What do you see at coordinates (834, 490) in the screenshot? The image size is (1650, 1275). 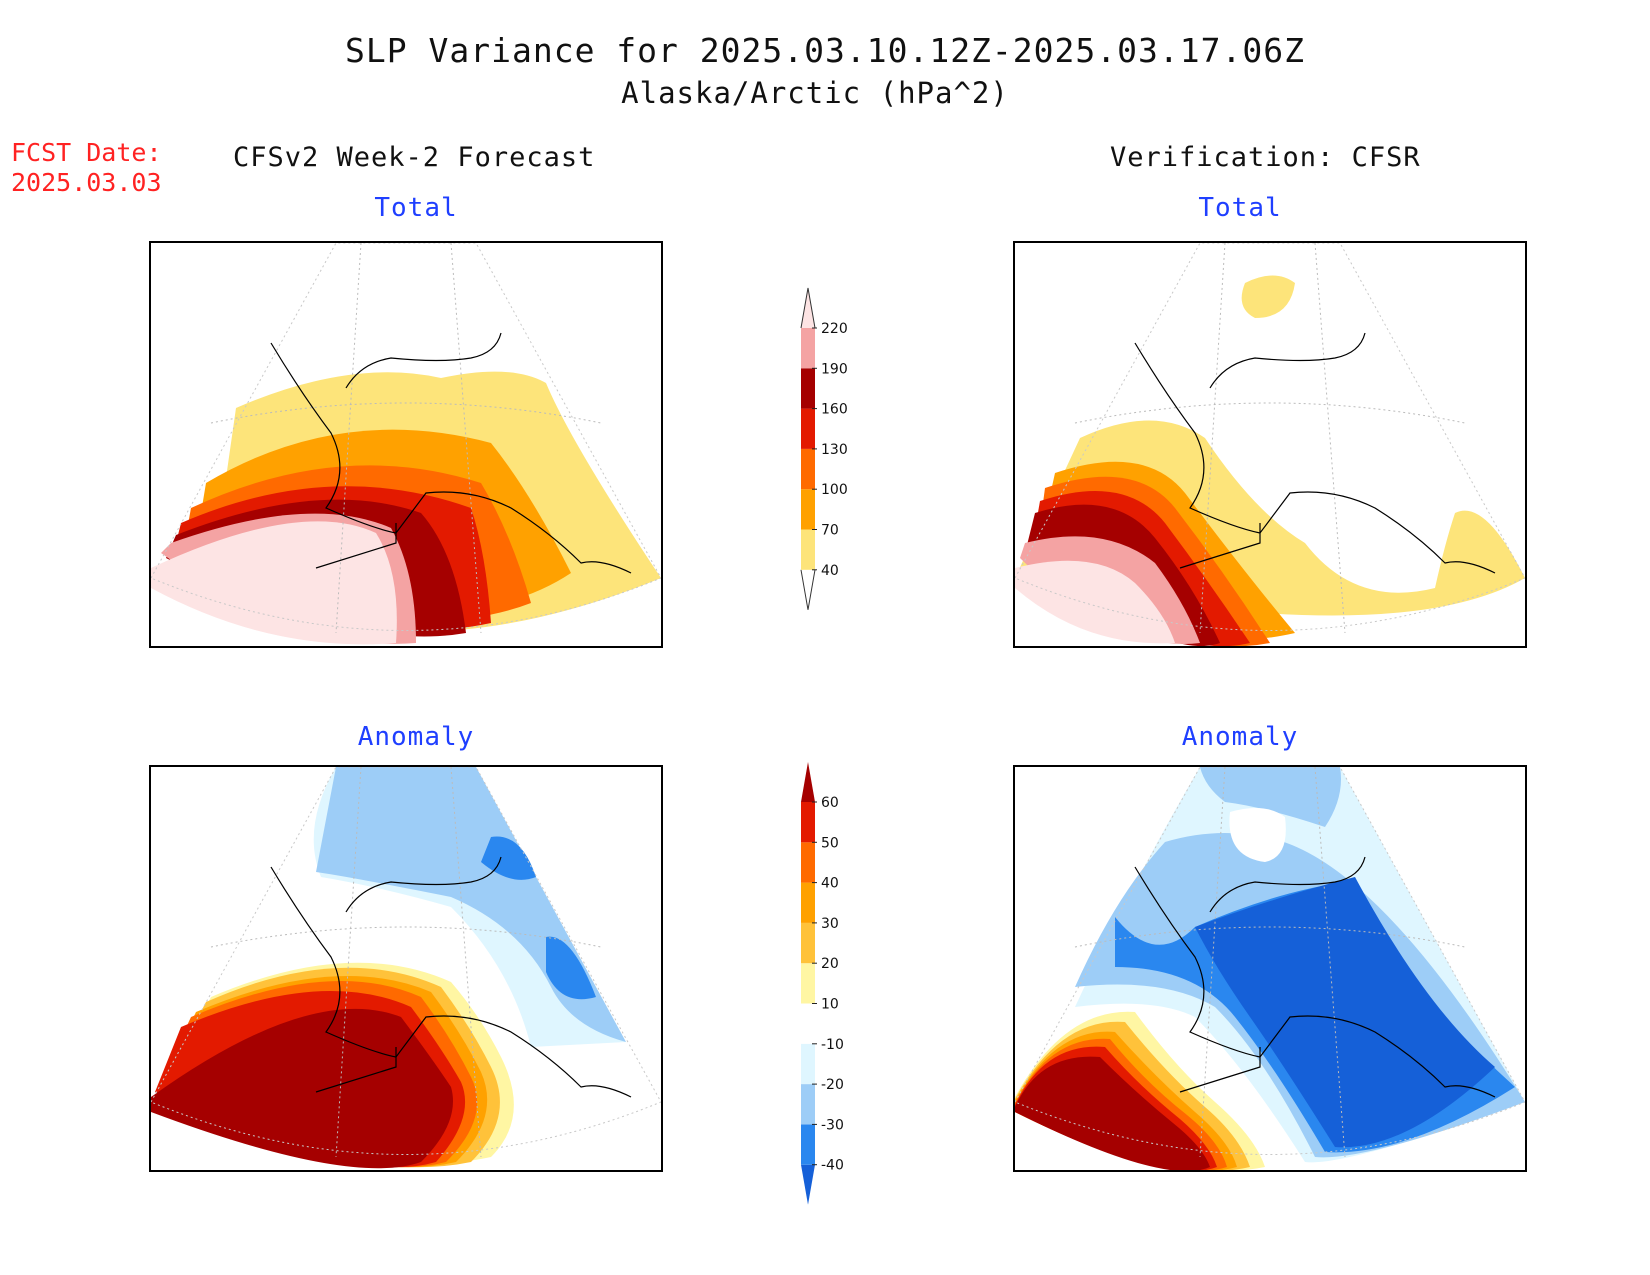 I see `colorbar-tick-label: 100` at bounding box center [834, 490].